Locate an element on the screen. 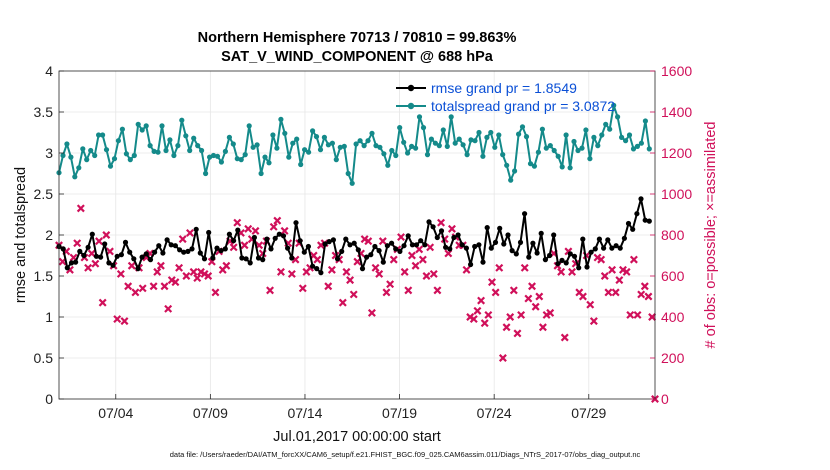  legend-rmse-label: rmse grand pr = 1.8549 is located at coordinates (504, 88).